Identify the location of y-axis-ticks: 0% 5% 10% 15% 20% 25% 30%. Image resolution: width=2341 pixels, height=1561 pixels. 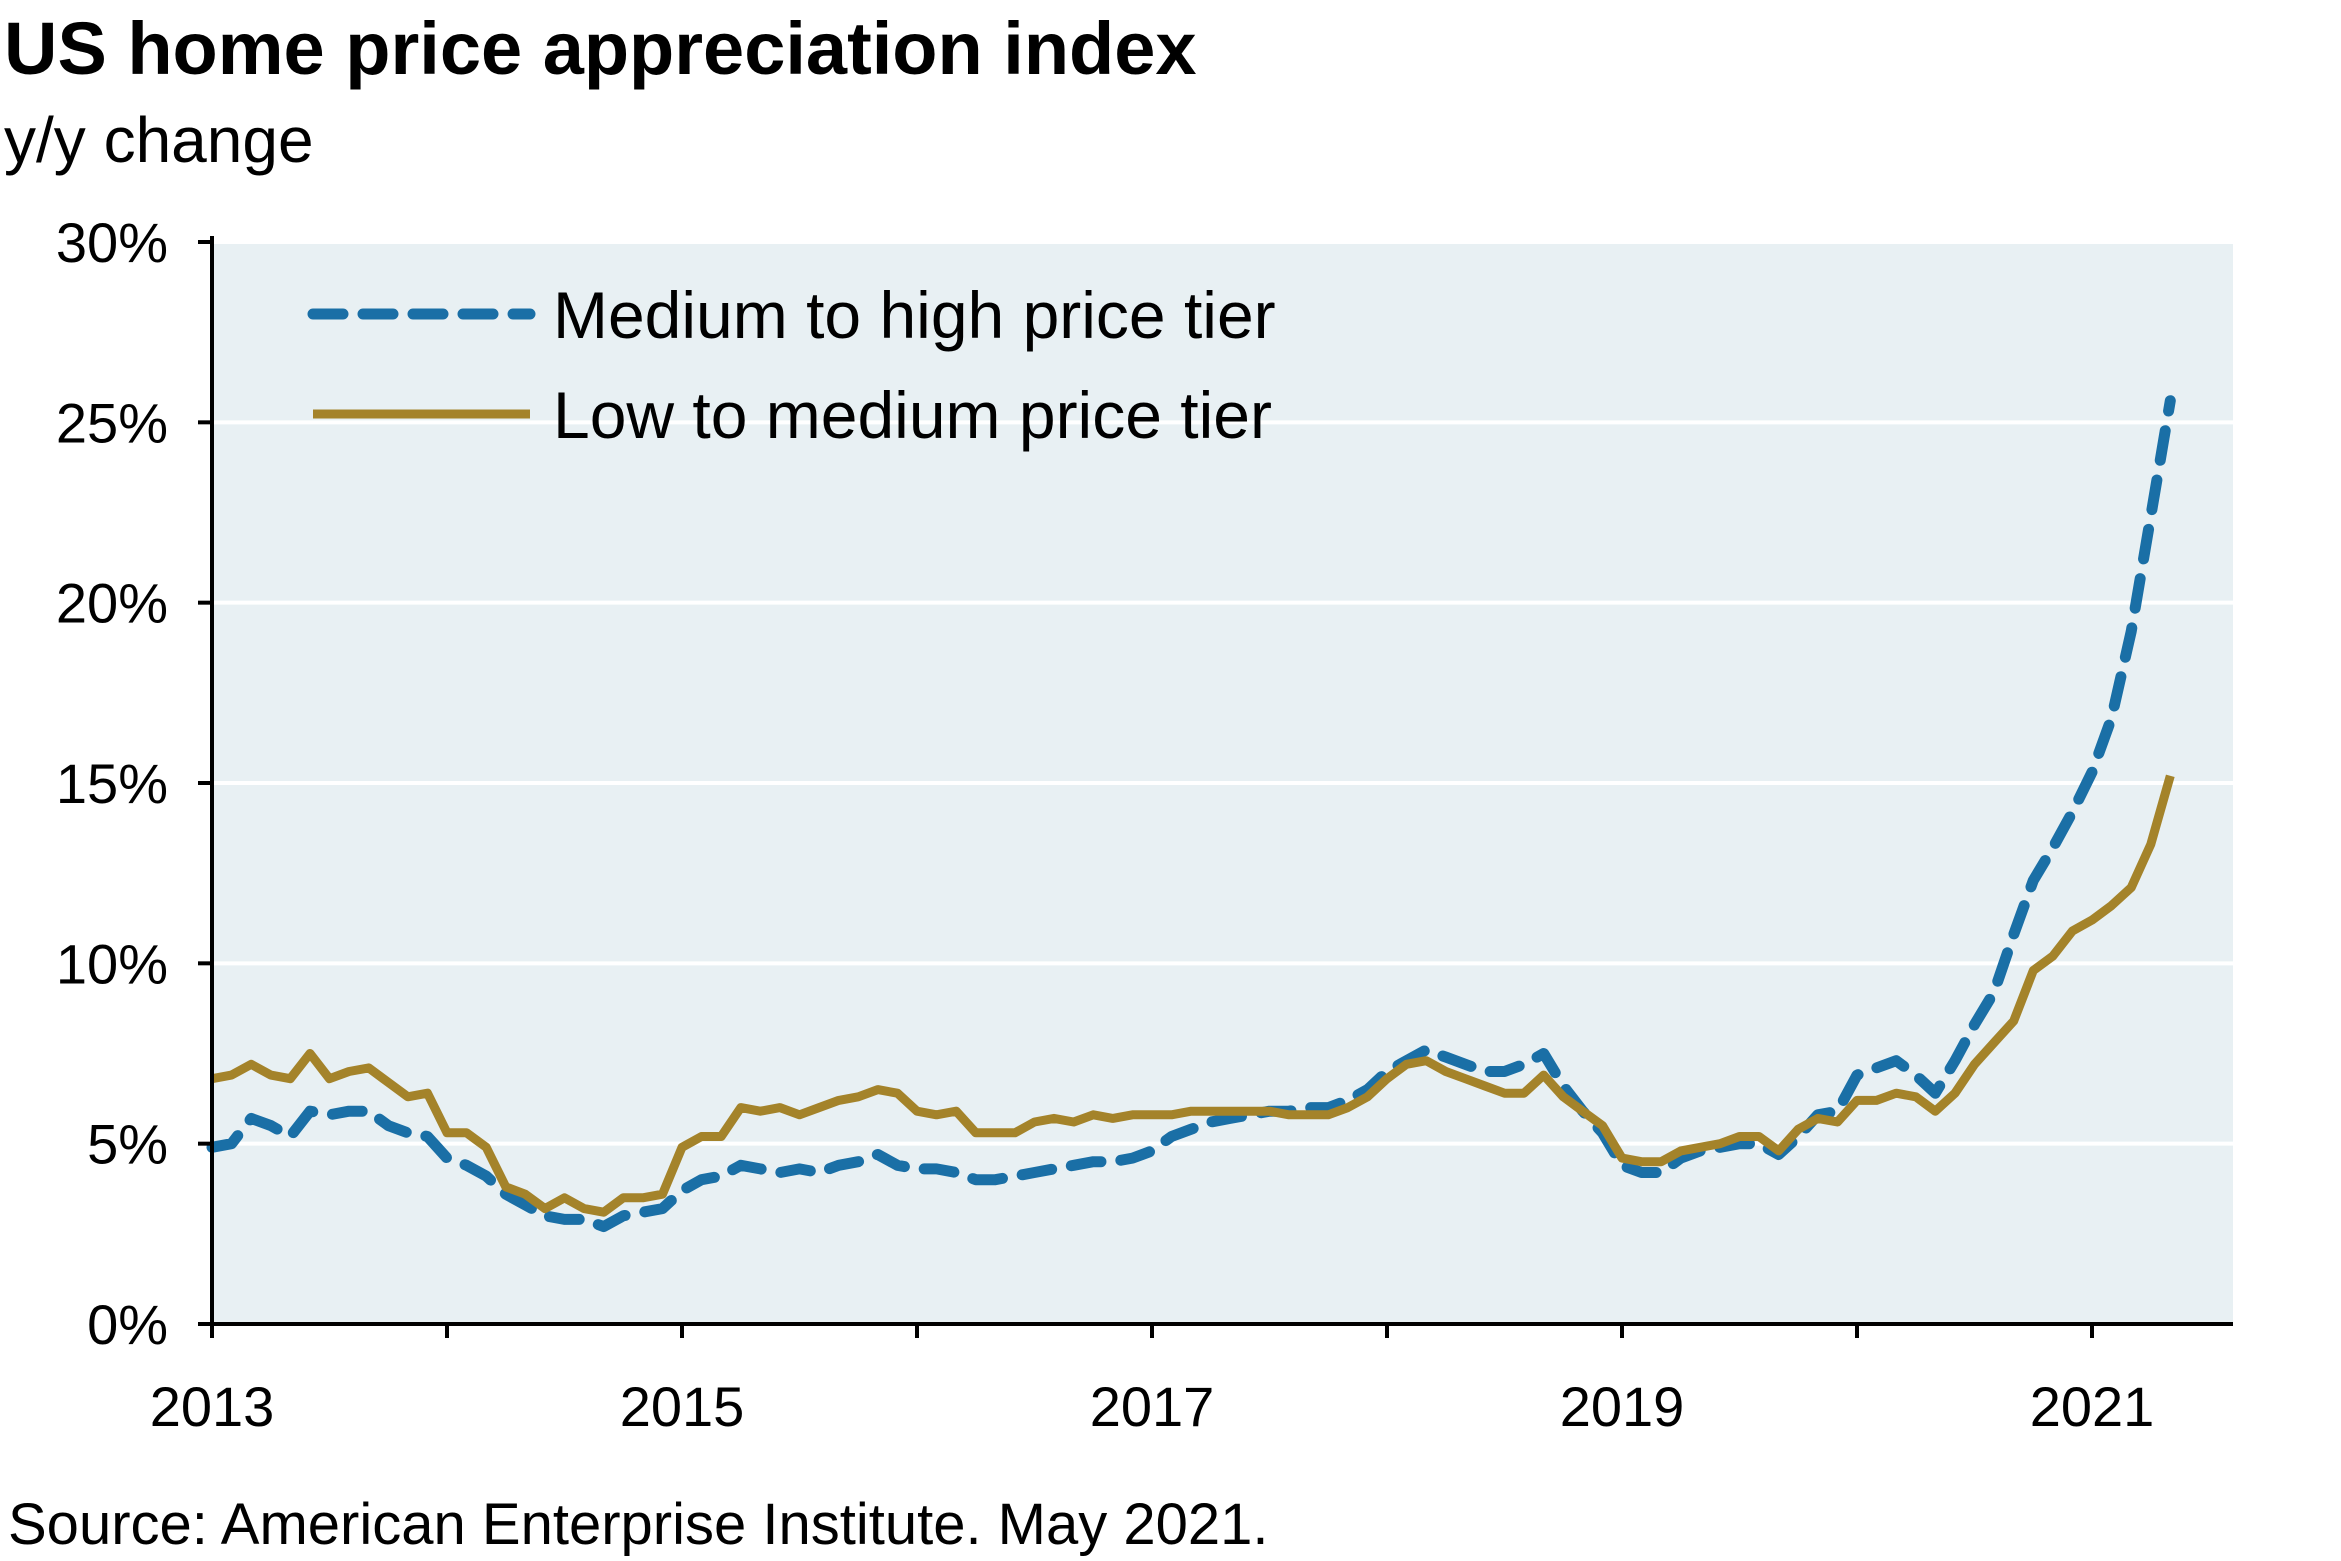
(134, 783).